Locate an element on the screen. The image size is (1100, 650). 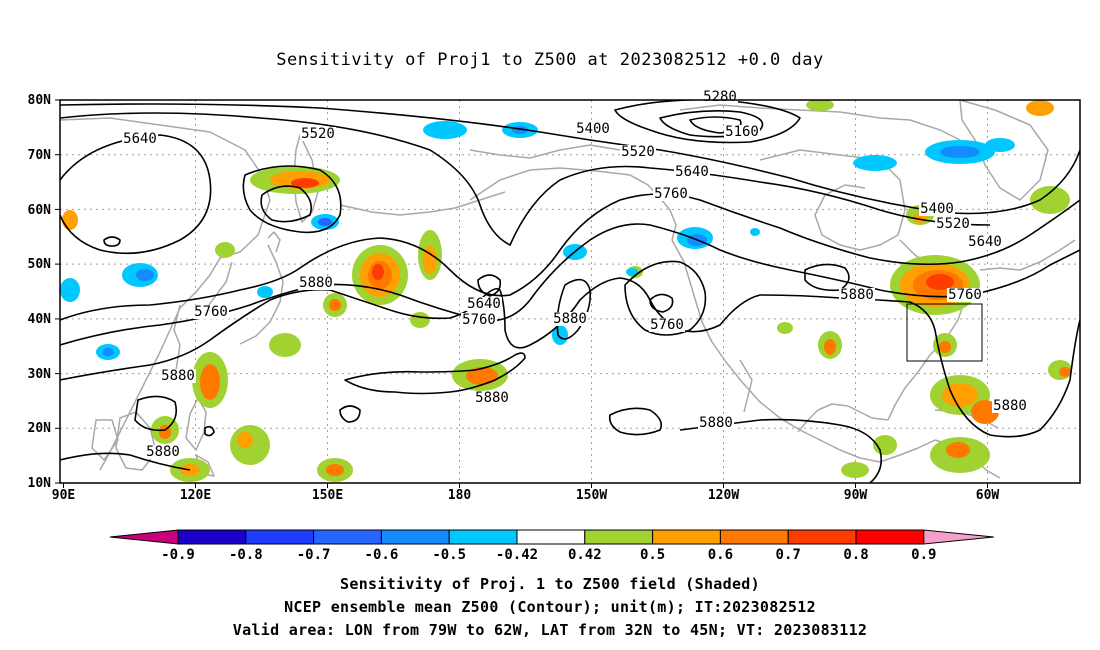
colorbar-label: 0.8 is located at coordinates (855, 555).